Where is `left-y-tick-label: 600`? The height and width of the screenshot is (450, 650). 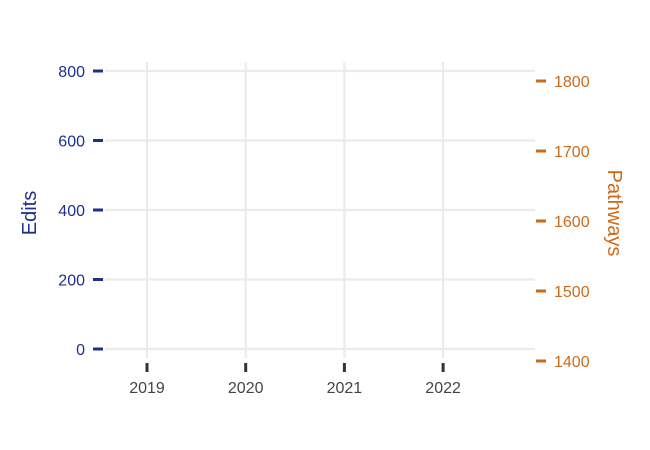
left-y-tick-label: 600 is located at coordinates (71, 142).